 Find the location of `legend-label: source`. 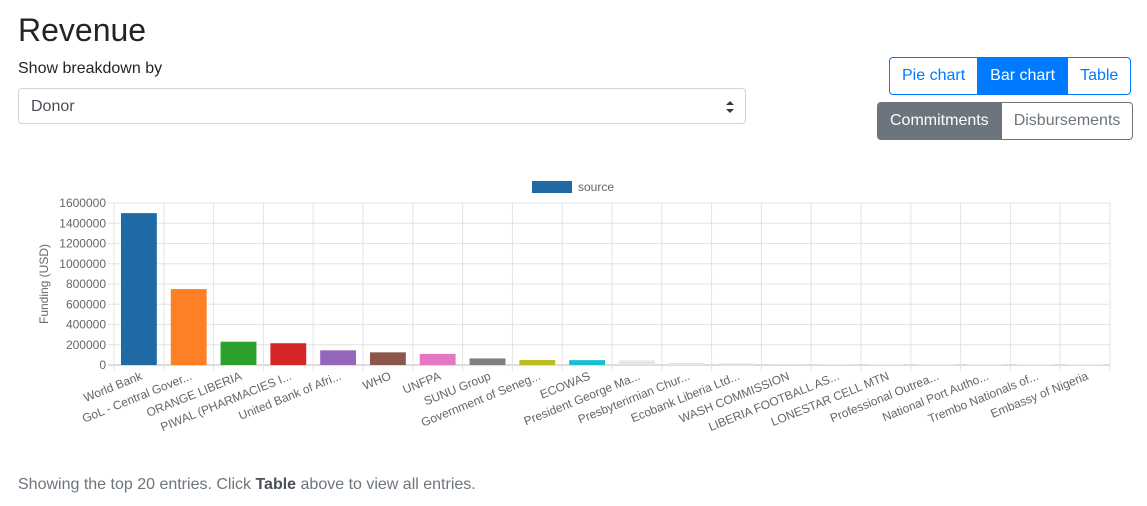

legend-label: source is located at coordinates (596, 187).